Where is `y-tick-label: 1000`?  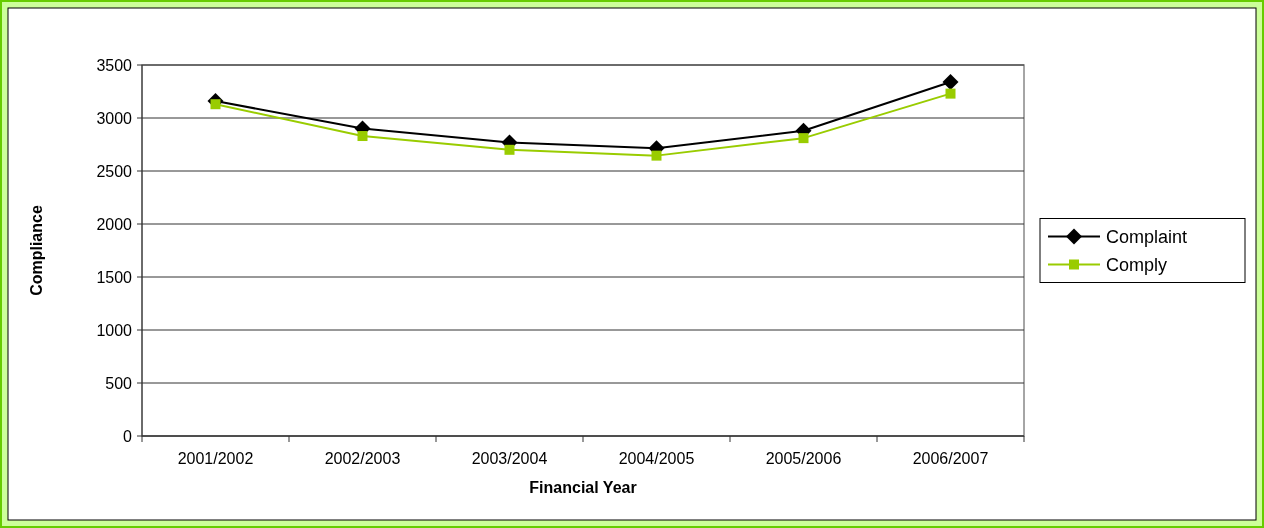
y-tick-label: 1000 is located at coordinates (114, 330).